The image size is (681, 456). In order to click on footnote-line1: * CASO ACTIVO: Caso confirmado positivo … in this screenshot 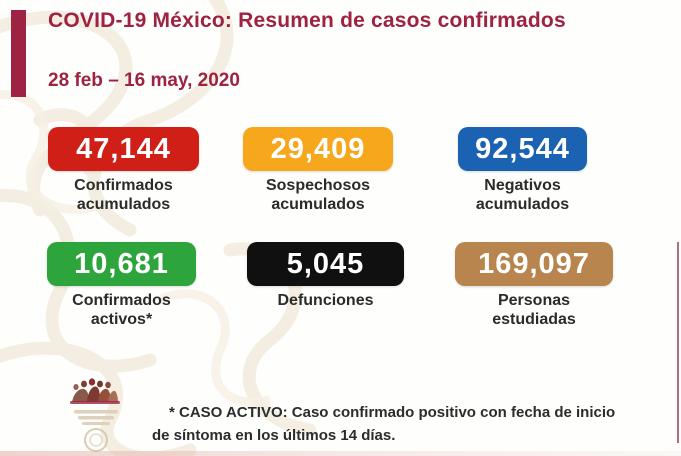, I will do `click(392, 412)`.